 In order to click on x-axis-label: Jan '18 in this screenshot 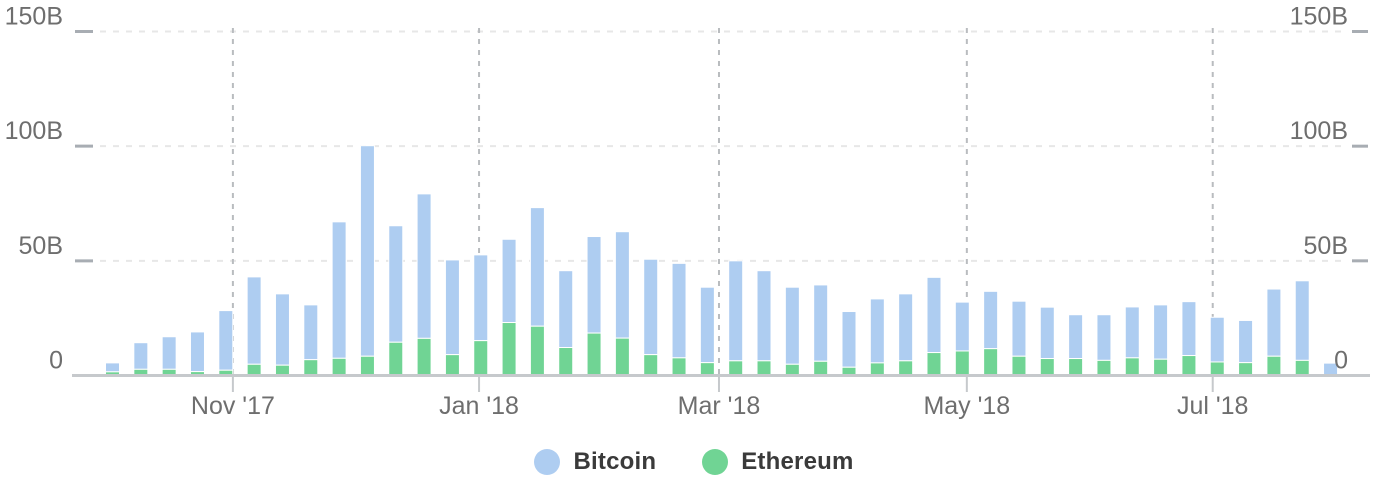, I will do `click(479, 406)`.